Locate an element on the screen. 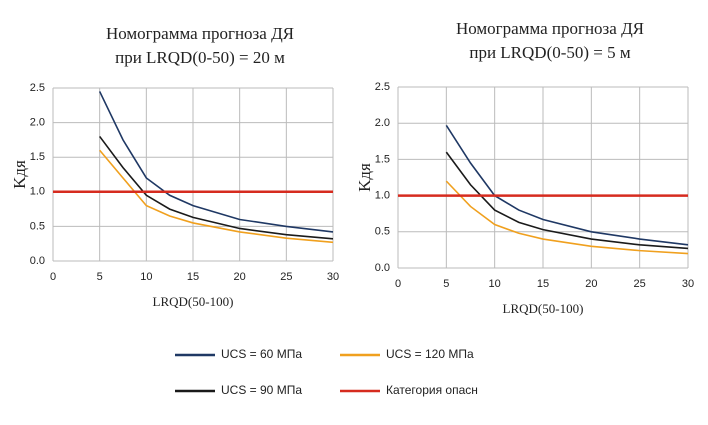 The image size is (708, 425). chart-subtitle: при LRQD(0-50) = 5 м is located at coordinates (550, 52).